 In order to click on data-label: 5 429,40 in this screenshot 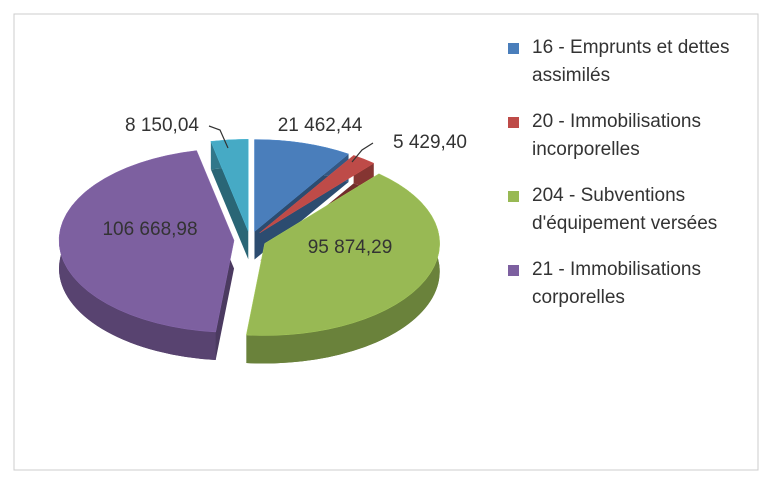, I will do `click(430, 142)`.